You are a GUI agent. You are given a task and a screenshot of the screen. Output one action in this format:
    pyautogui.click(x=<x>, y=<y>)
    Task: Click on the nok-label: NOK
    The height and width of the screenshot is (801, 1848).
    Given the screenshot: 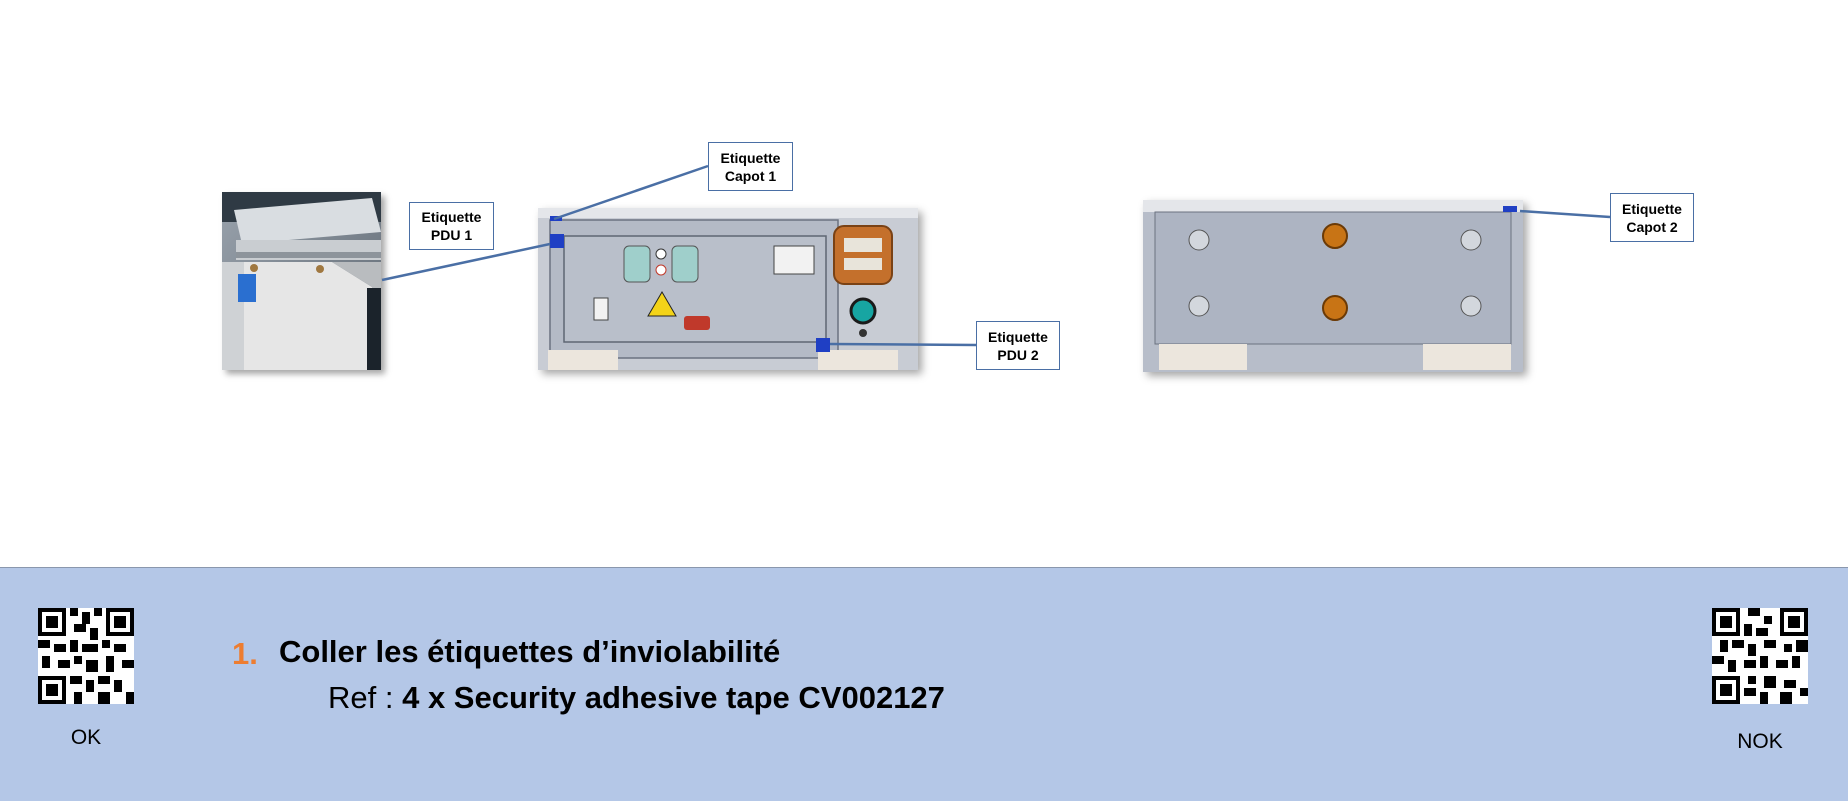 What is the action you would take?
    pyautogui.click(x=1760, y=741)
    